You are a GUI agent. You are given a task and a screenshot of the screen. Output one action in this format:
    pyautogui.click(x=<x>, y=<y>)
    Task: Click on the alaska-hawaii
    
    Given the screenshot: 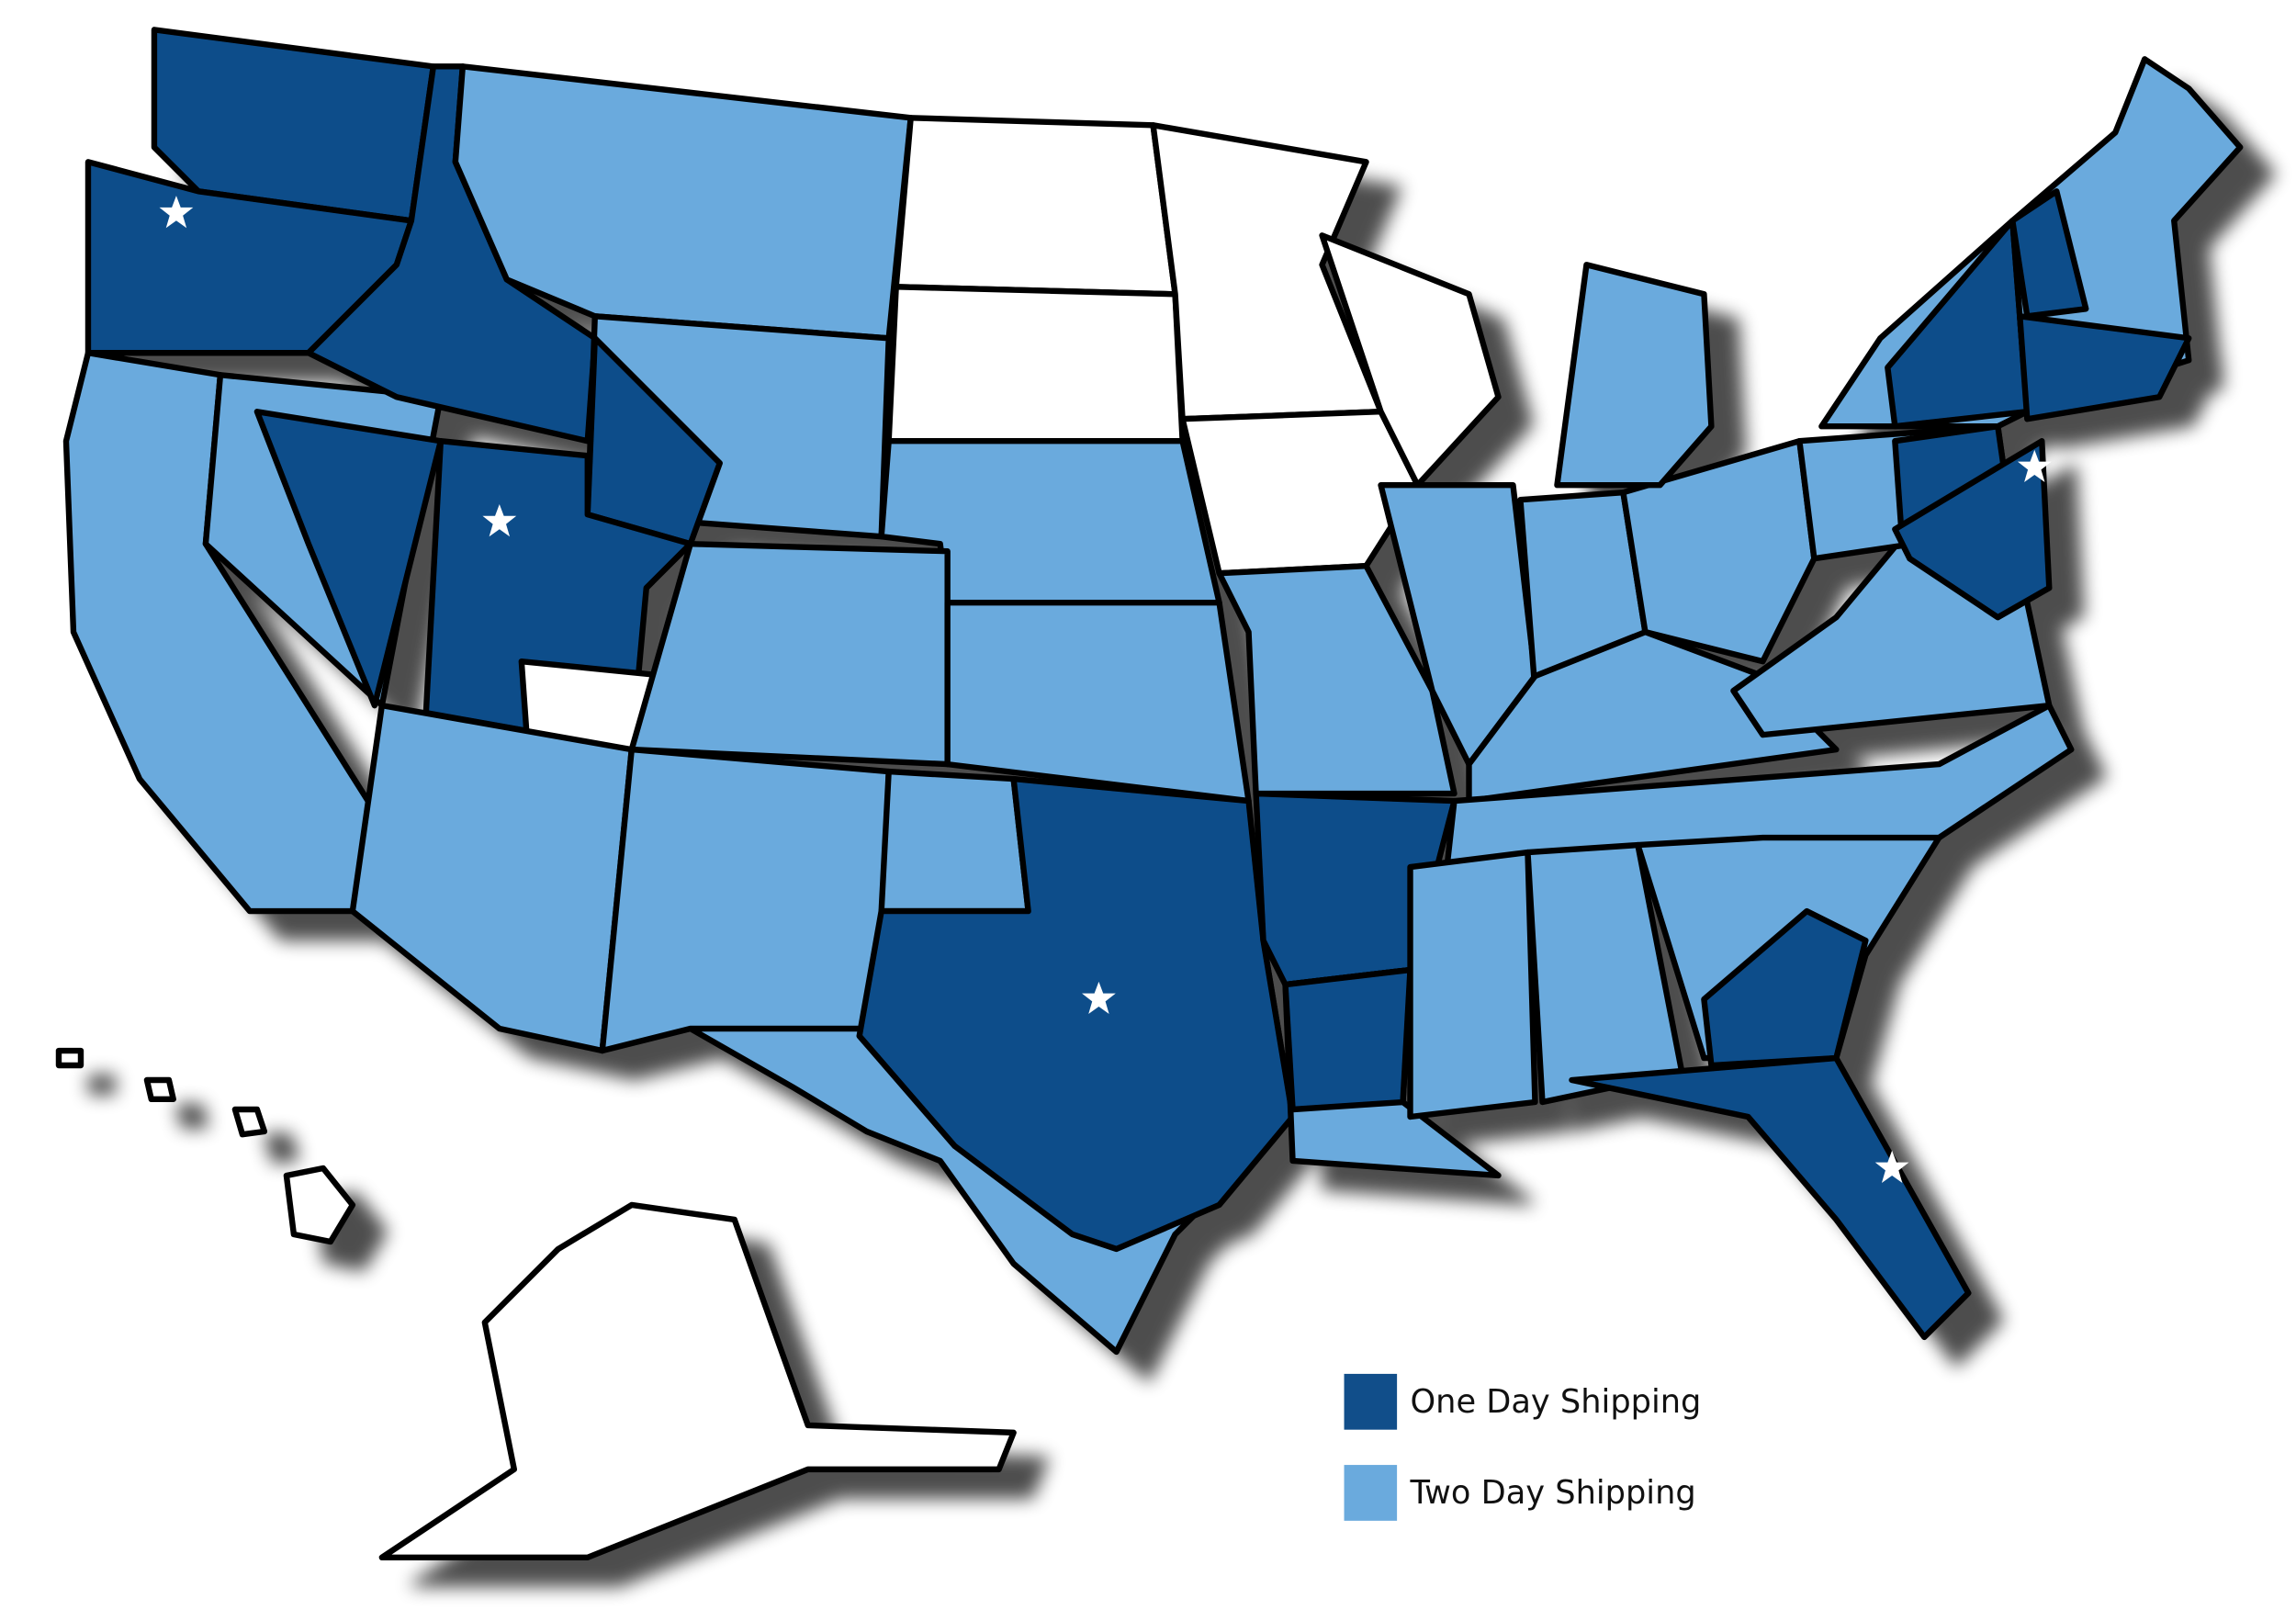 What is the action you would take?
    pyautogui.click(x=536, y=1304)
    